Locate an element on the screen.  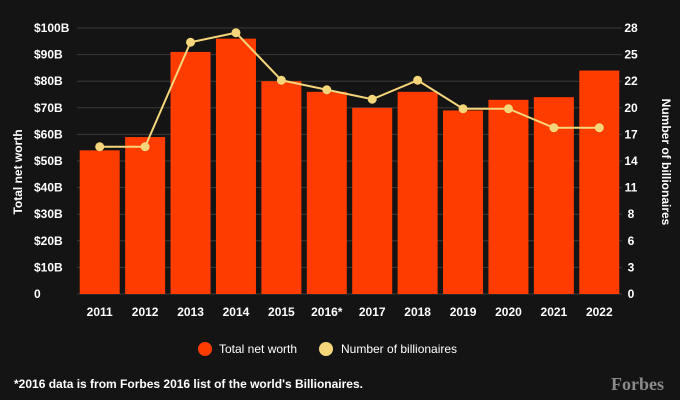
left-tick-label: $30B is located at coordinates (48, 214).